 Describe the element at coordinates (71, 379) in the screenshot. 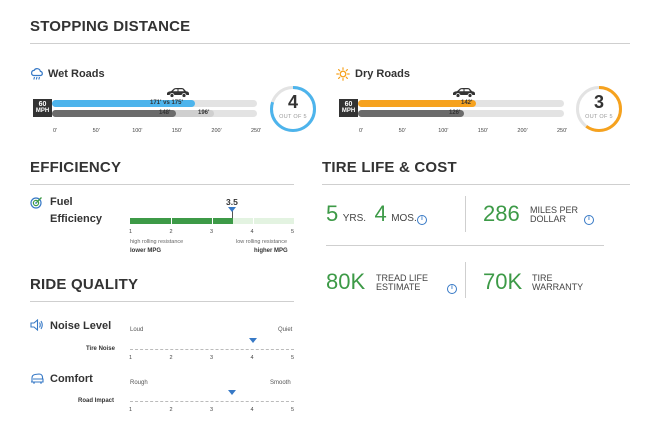

I see `comfort-label: Comfort` at that location.